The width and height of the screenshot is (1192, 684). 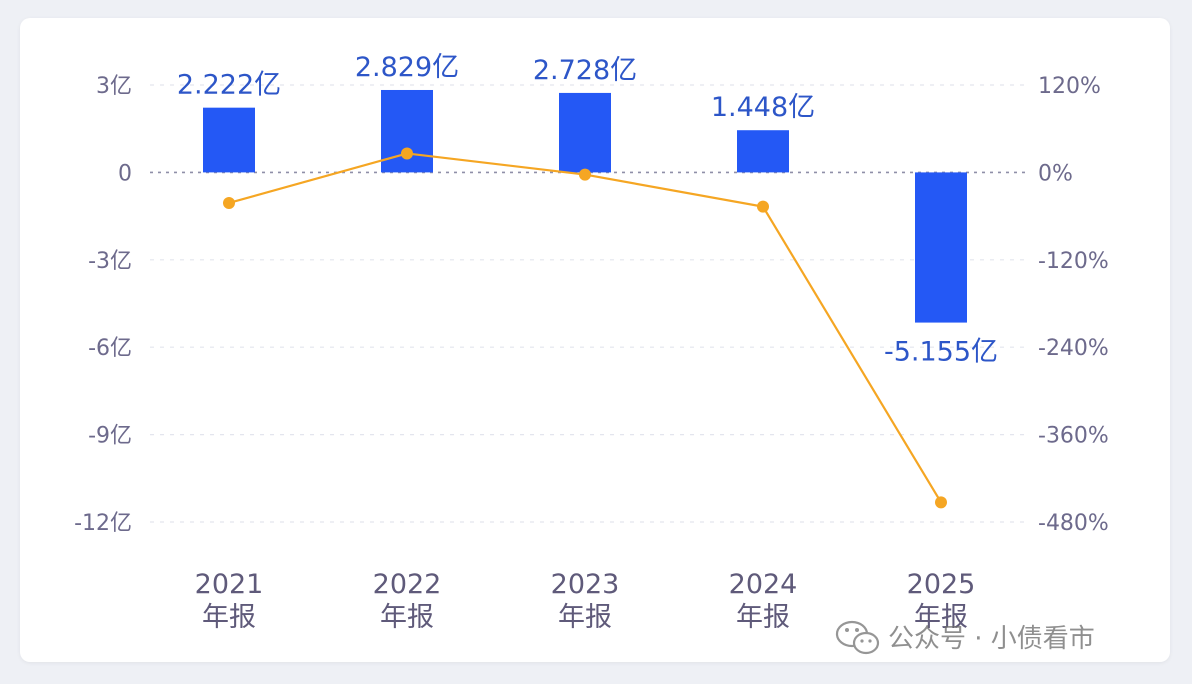 I want to click on right-tick-label: -480%, so click(x=1073, y=523).